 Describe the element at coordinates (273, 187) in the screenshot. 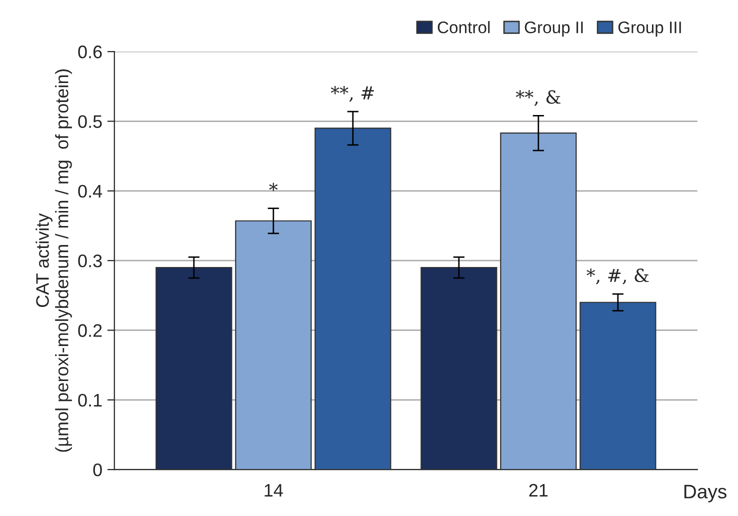

I see `data-label: *` at that location.